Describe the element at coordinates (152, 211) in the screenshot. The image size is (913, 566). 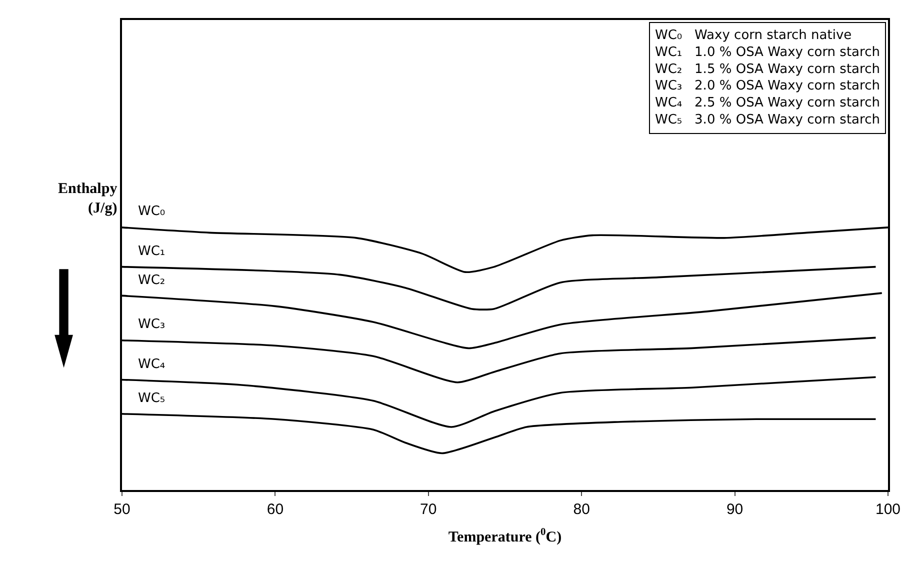
I see `series-label: WC₀` at that location.